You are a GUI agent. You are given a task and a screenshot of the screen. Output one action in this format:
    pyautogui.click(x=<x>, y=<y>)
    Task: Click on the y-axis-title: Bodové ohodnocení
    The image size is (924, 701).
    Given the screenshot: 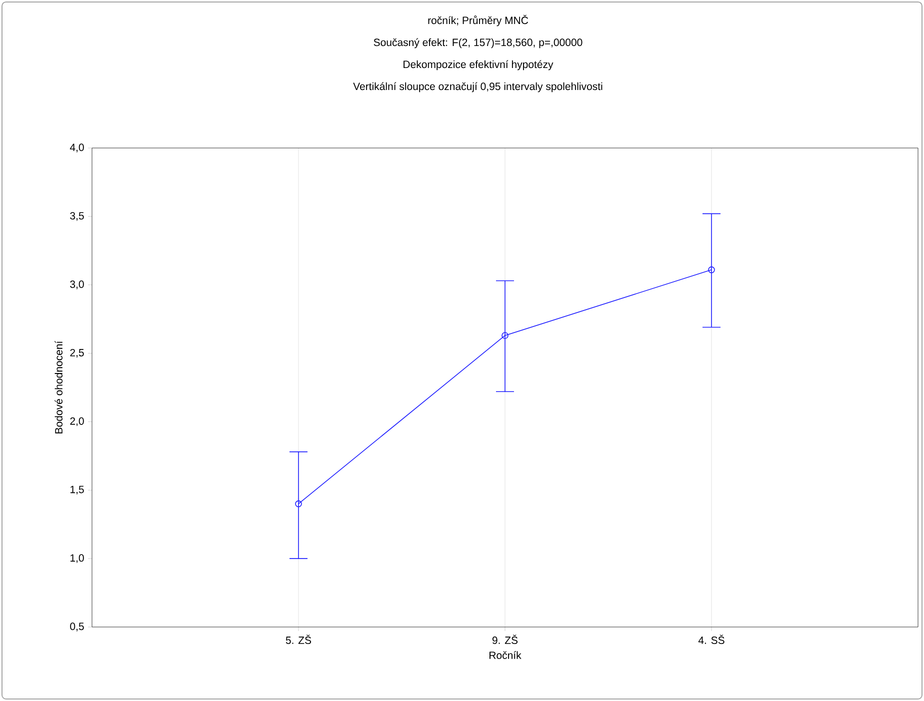 What is the action you would take?
    pyautogui.click(x=58, y=387)
    